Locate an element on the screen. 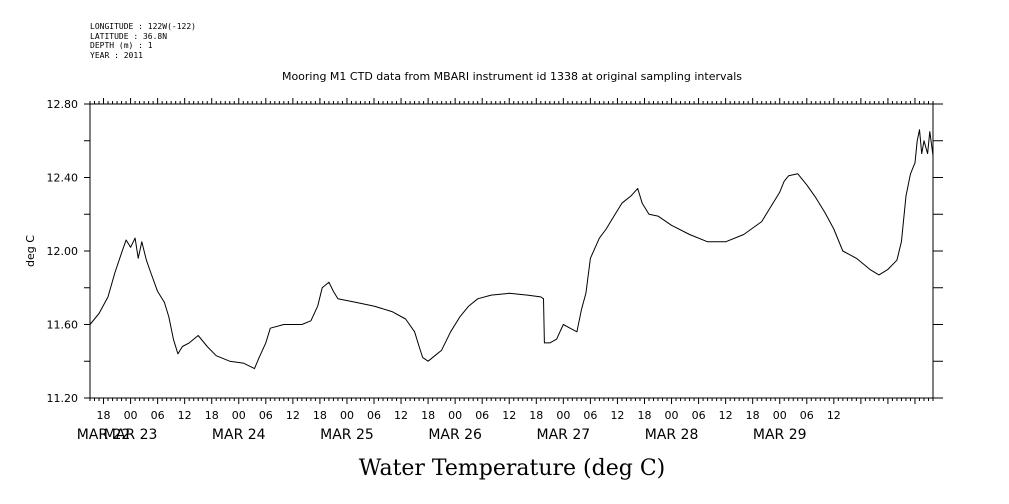 The width and height of the screenshot is (1009, 504). date-label: MAR 27 is located at coordinates (564, 435).